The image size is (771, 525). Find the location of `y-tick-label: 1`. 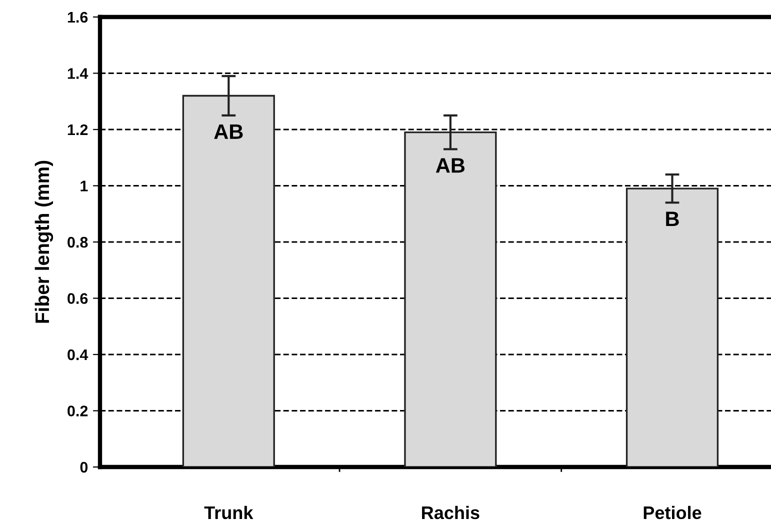

y-tick-label: 1 is located at coordinates (84, 186).